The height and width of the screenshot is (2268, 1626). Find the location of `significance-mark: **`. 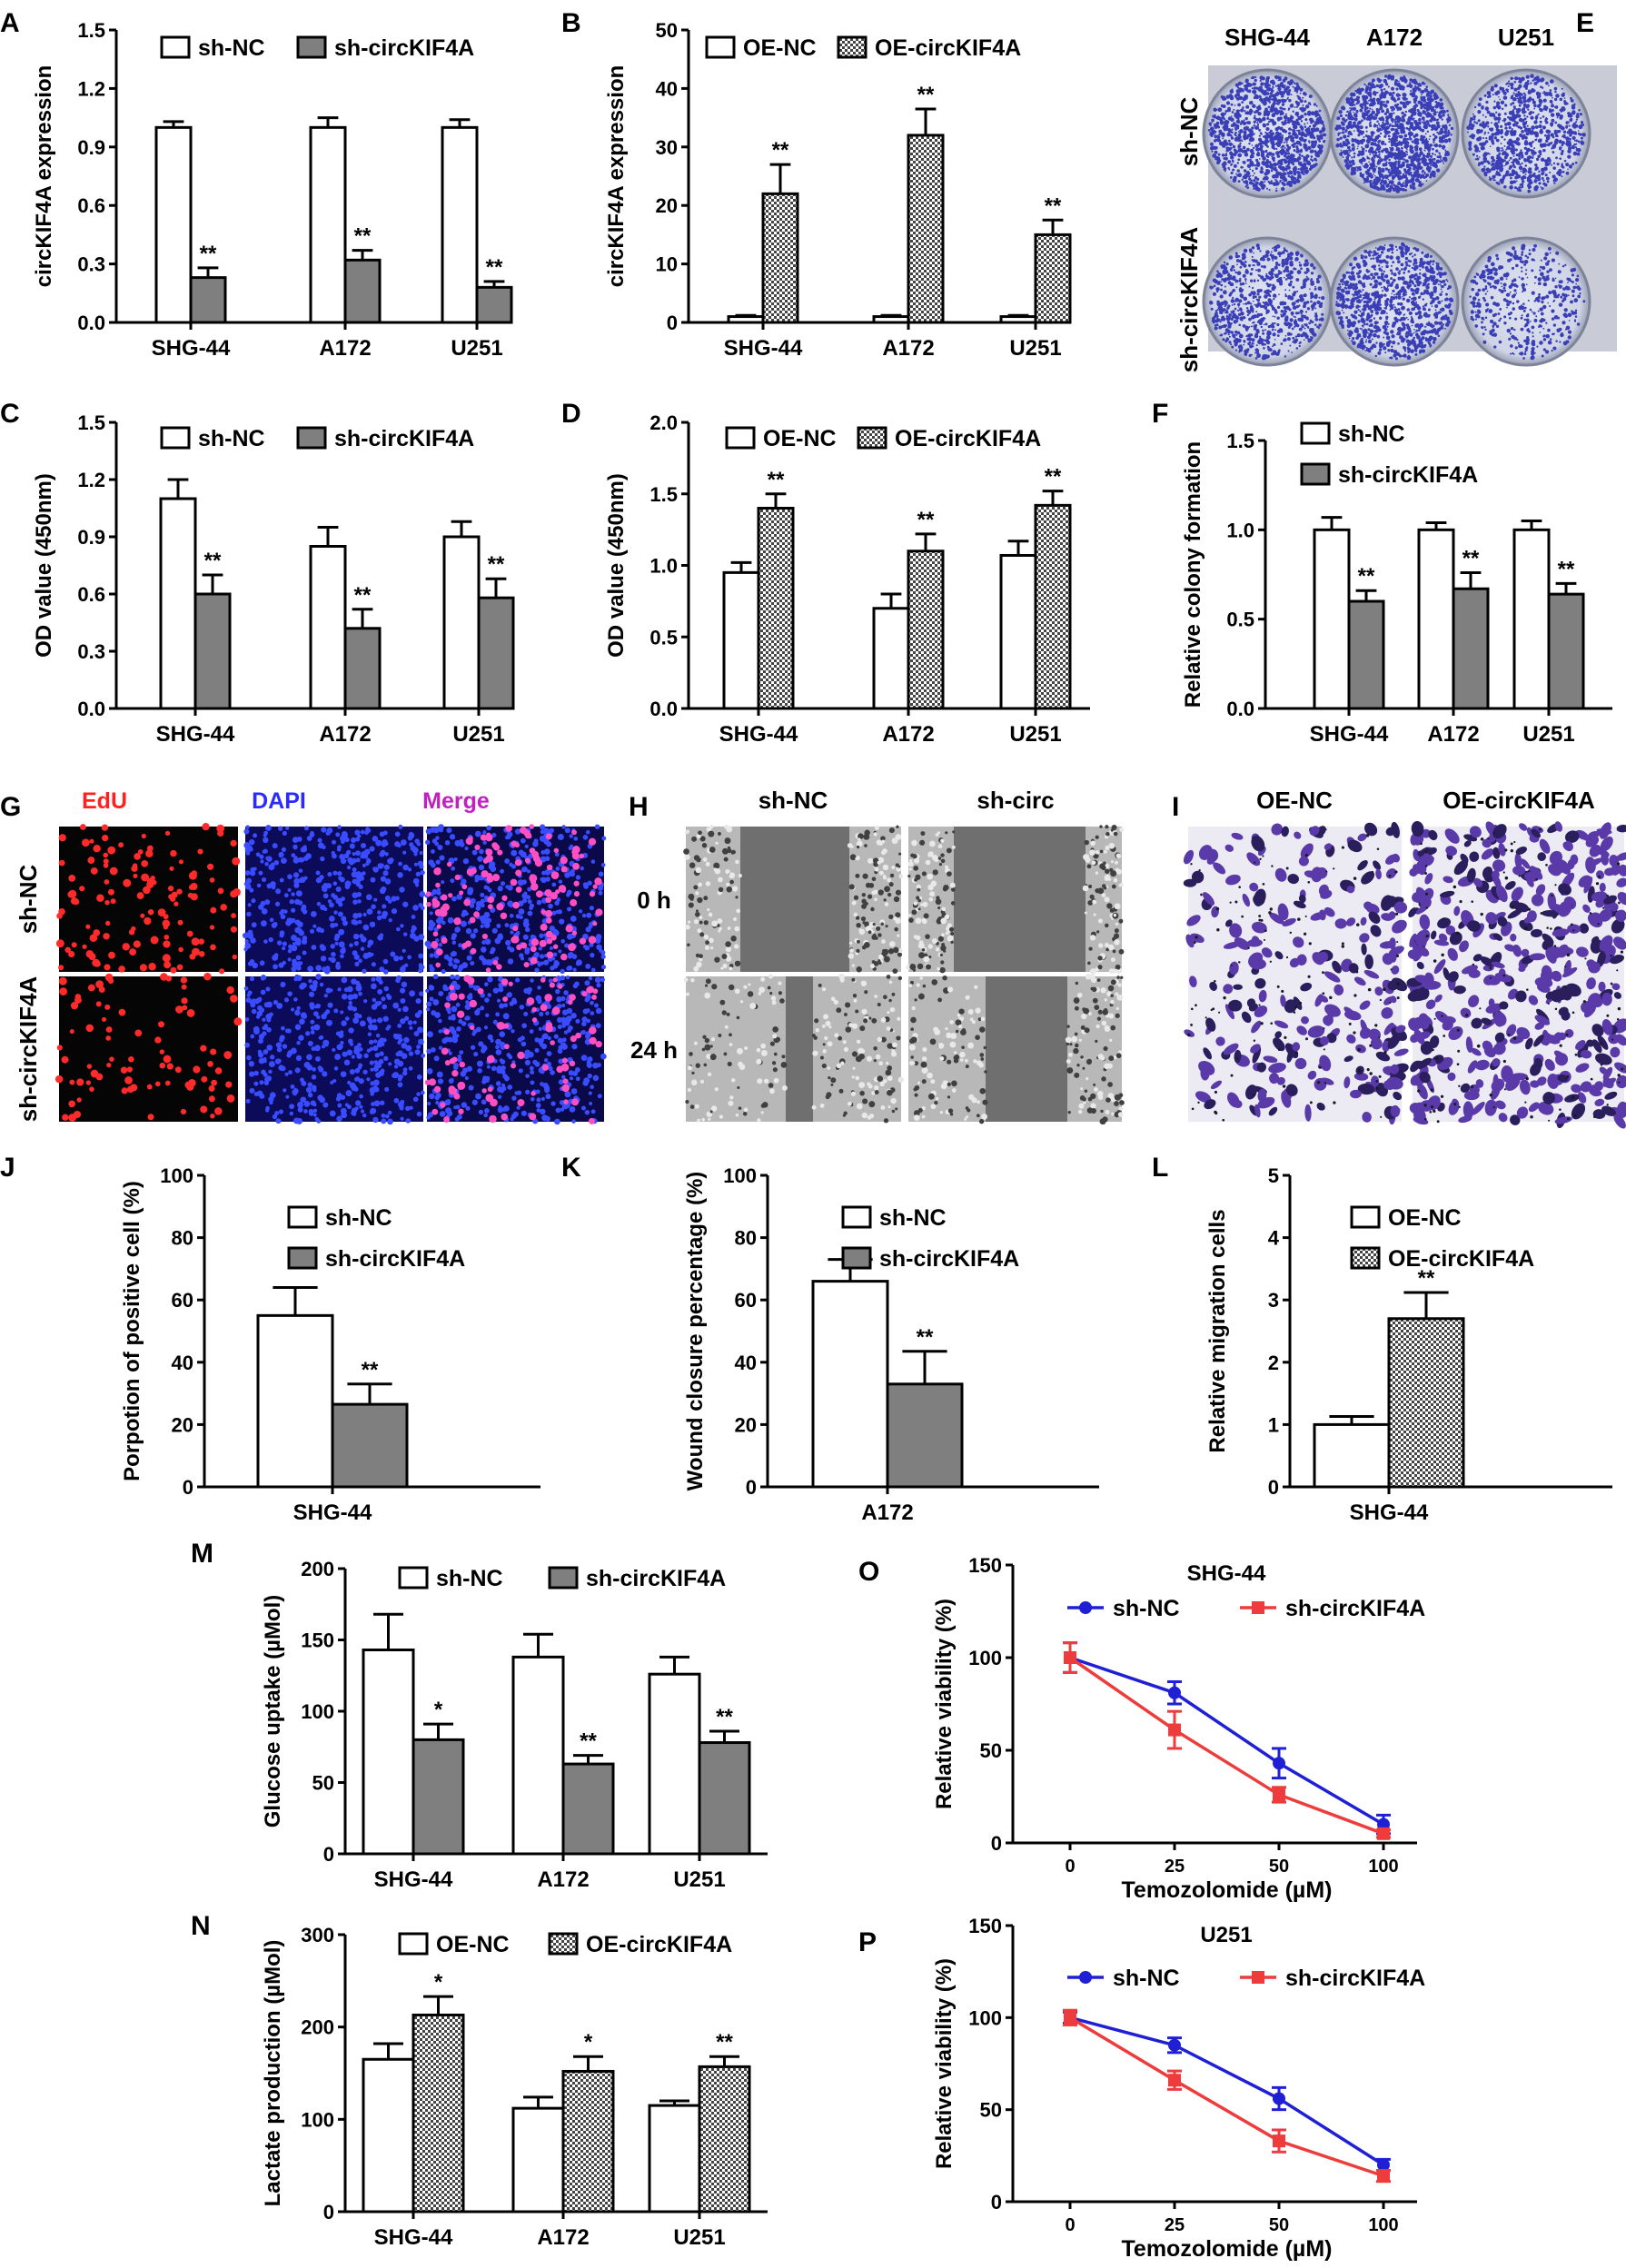

significance-mark: ** is located at coordinates (494, 267).